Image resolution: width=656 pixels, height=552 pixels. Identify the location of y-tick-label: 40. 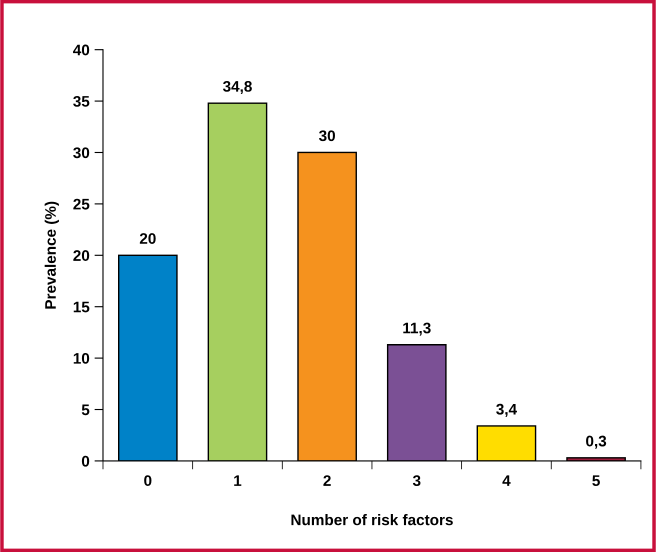
(81, 50).